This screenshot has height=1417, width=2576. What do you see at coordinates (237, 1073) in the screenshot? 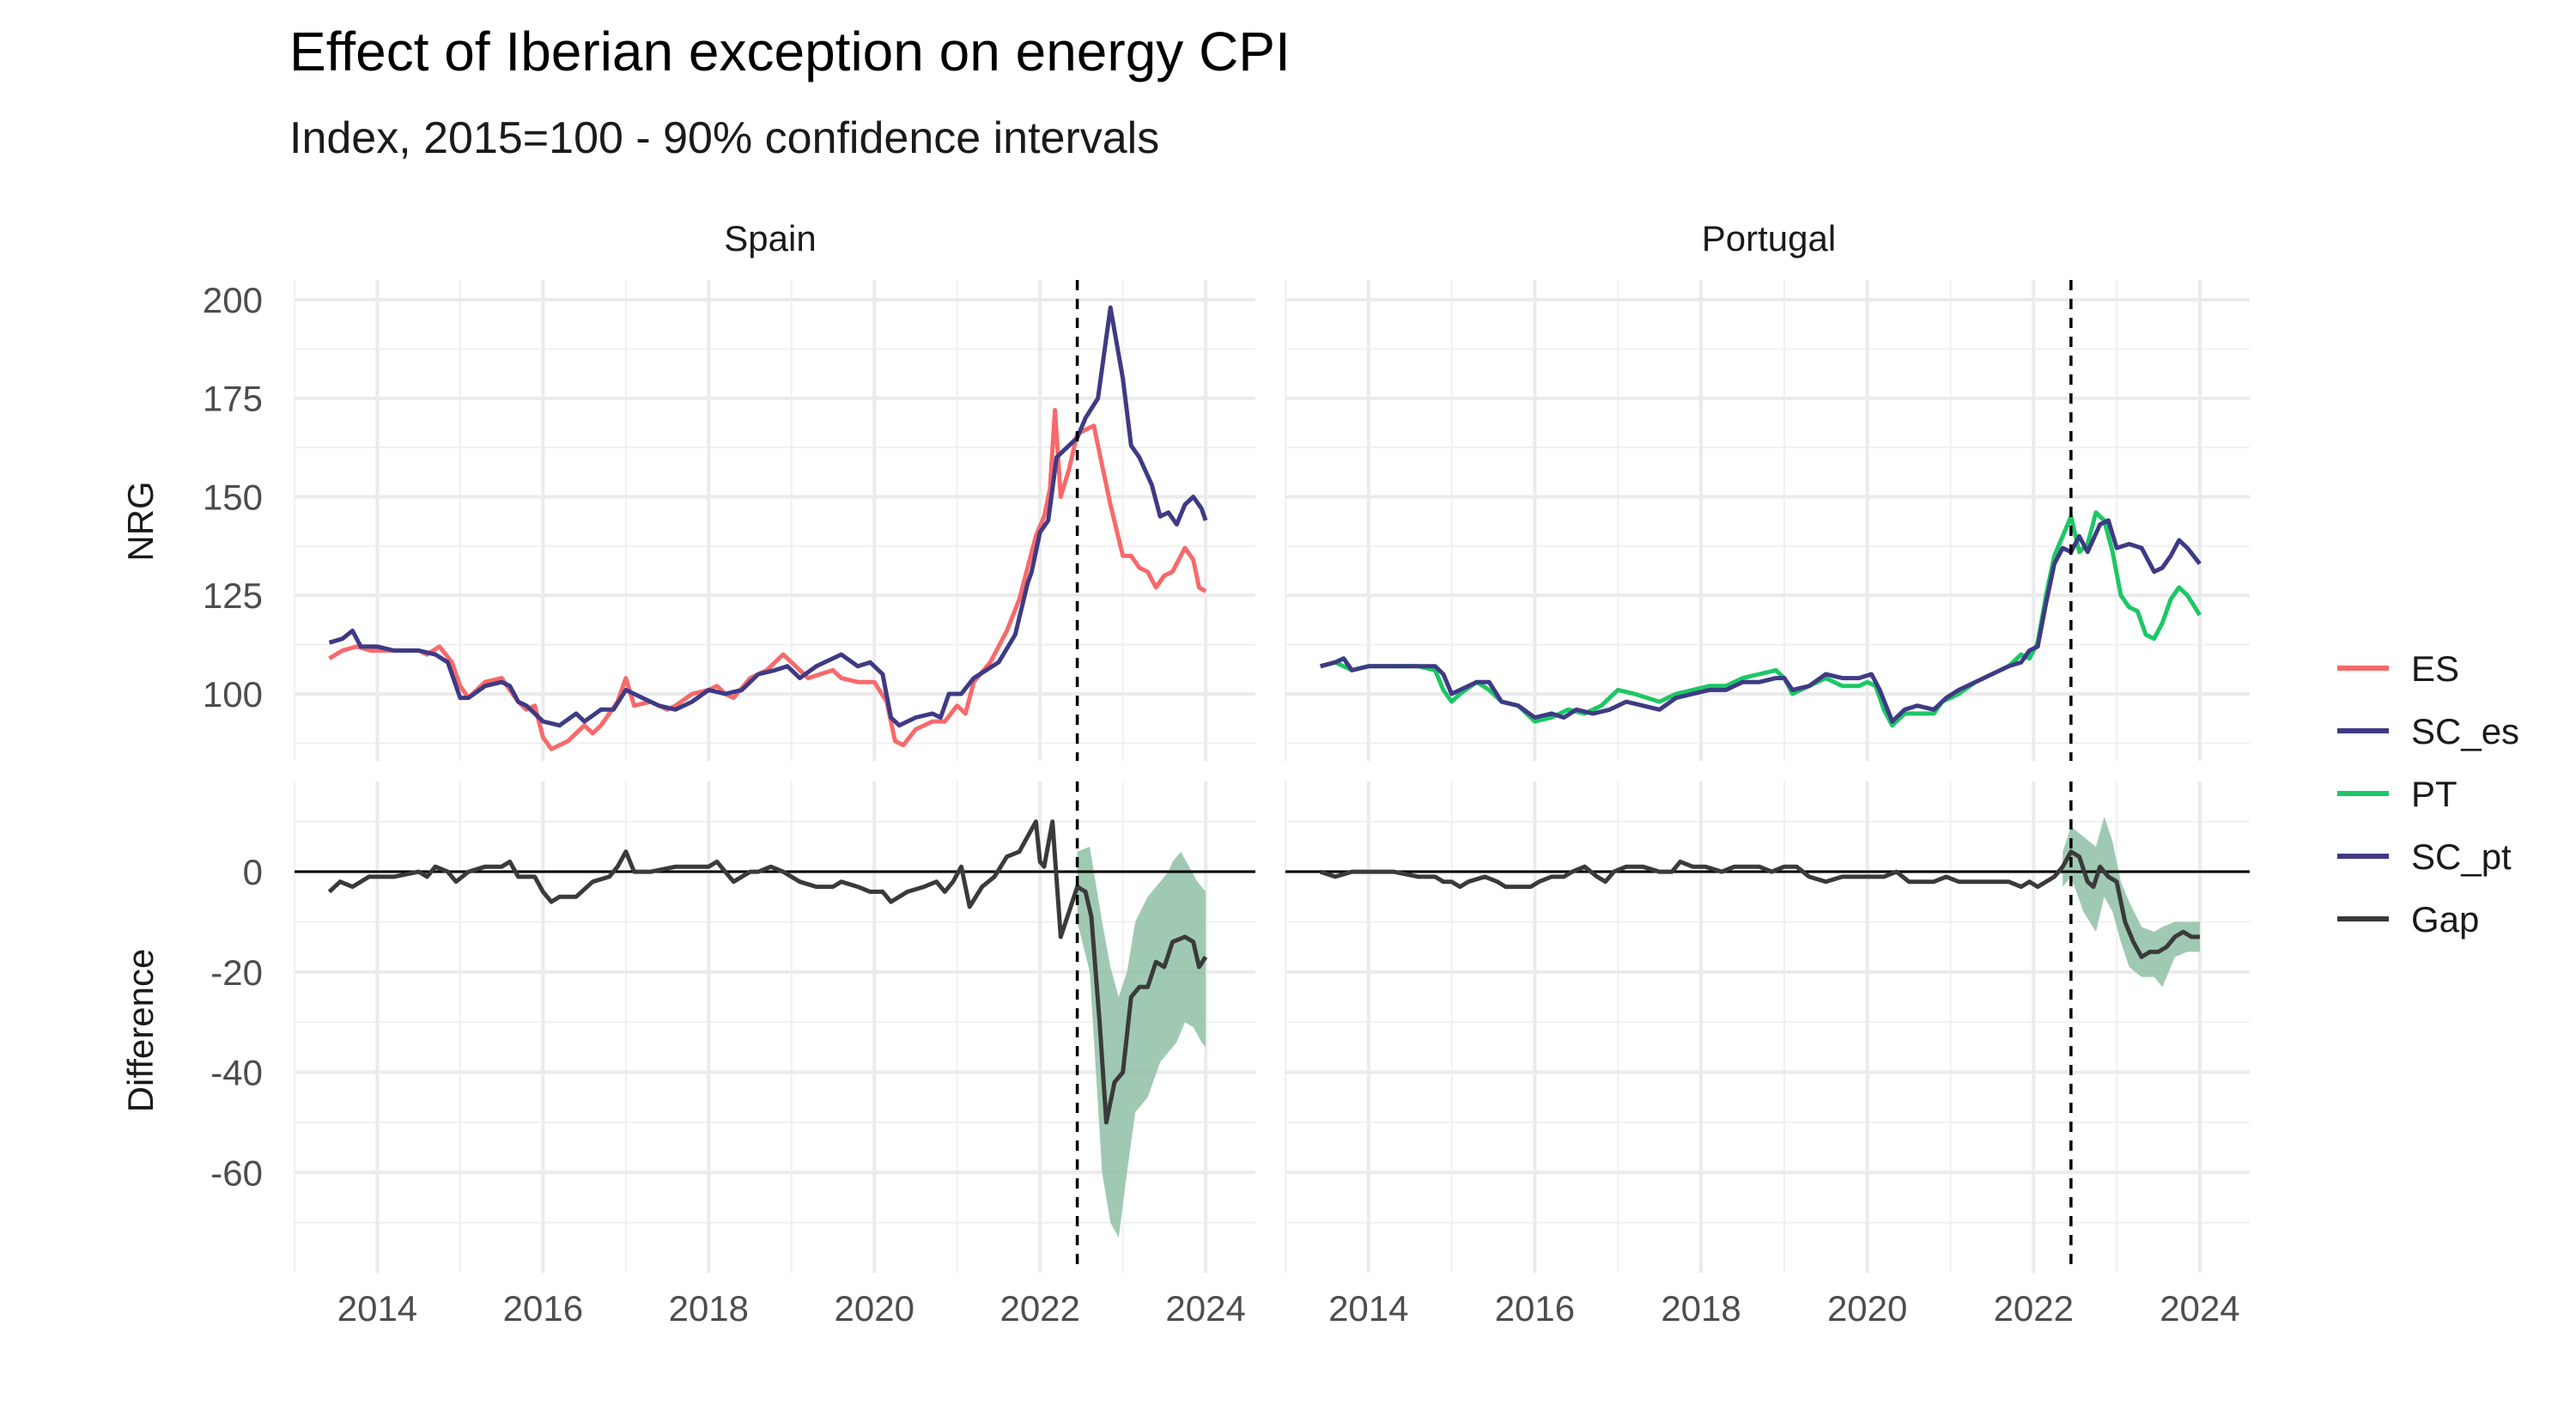
I see `y-tick-label: -40` at bounding box center [237, 1073].